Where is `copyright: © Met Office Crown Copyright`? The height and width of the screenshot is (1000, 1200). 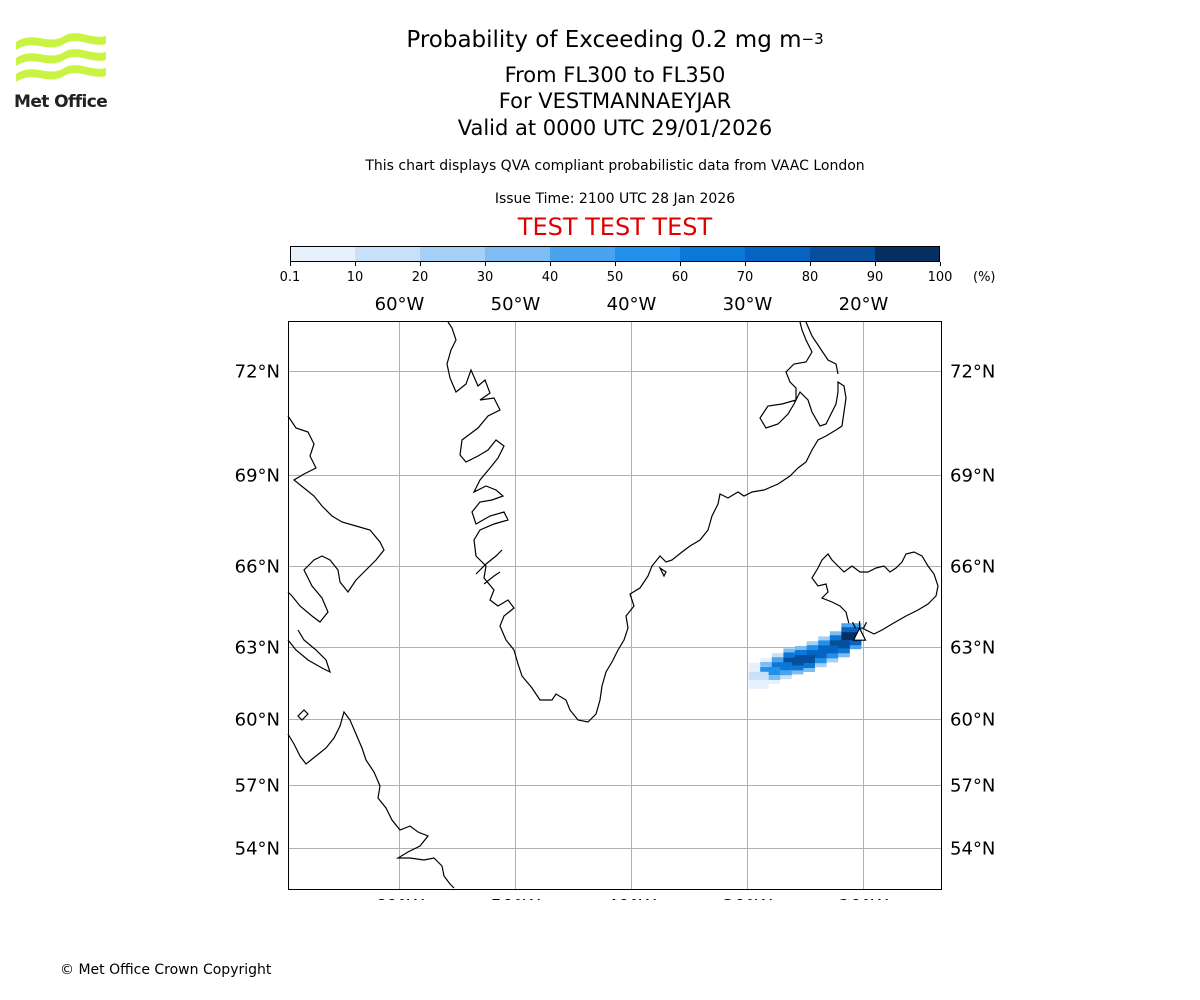 copyright: © Met Office Crown Copyright is located at coordinates (166, 970).